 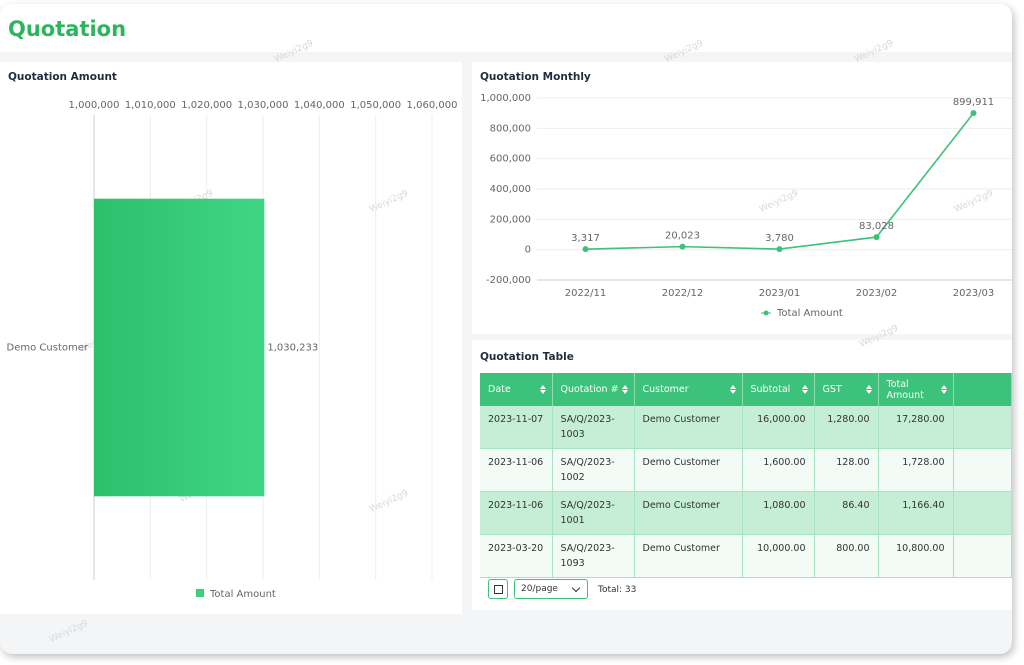 I want to click on table-cell: SA/Q/2023-1002, so click(x=593, y=470).